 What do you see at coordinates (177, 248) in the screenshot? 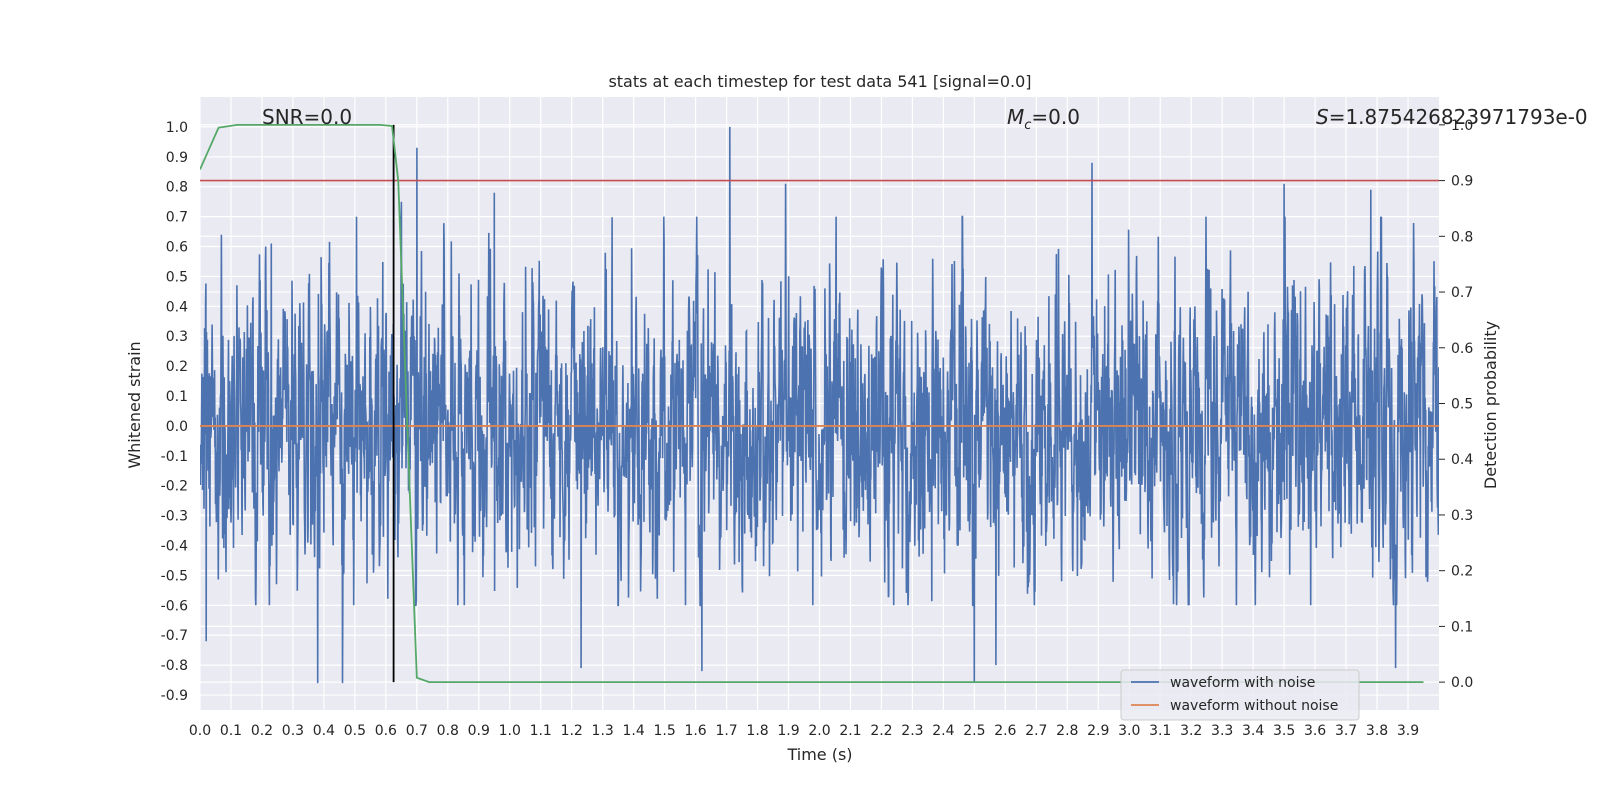
I see `y-tick-label: 0.6` at bounding box center [177, 248].